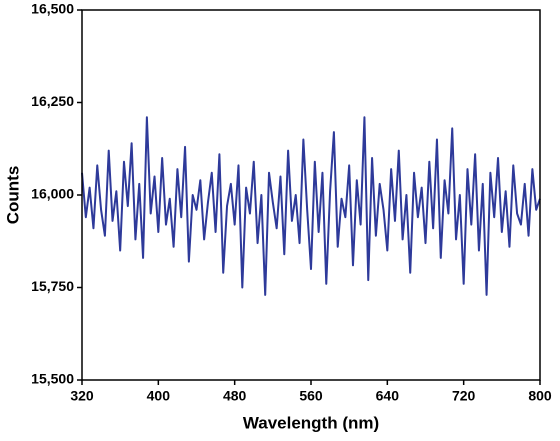 Image resolution: width=560 pixels, height=441 pixels. What do you see at coordinates (52, 286) in the screenshot?
I see `y-tick-label: 15,750` at bounding box center [52, 286].